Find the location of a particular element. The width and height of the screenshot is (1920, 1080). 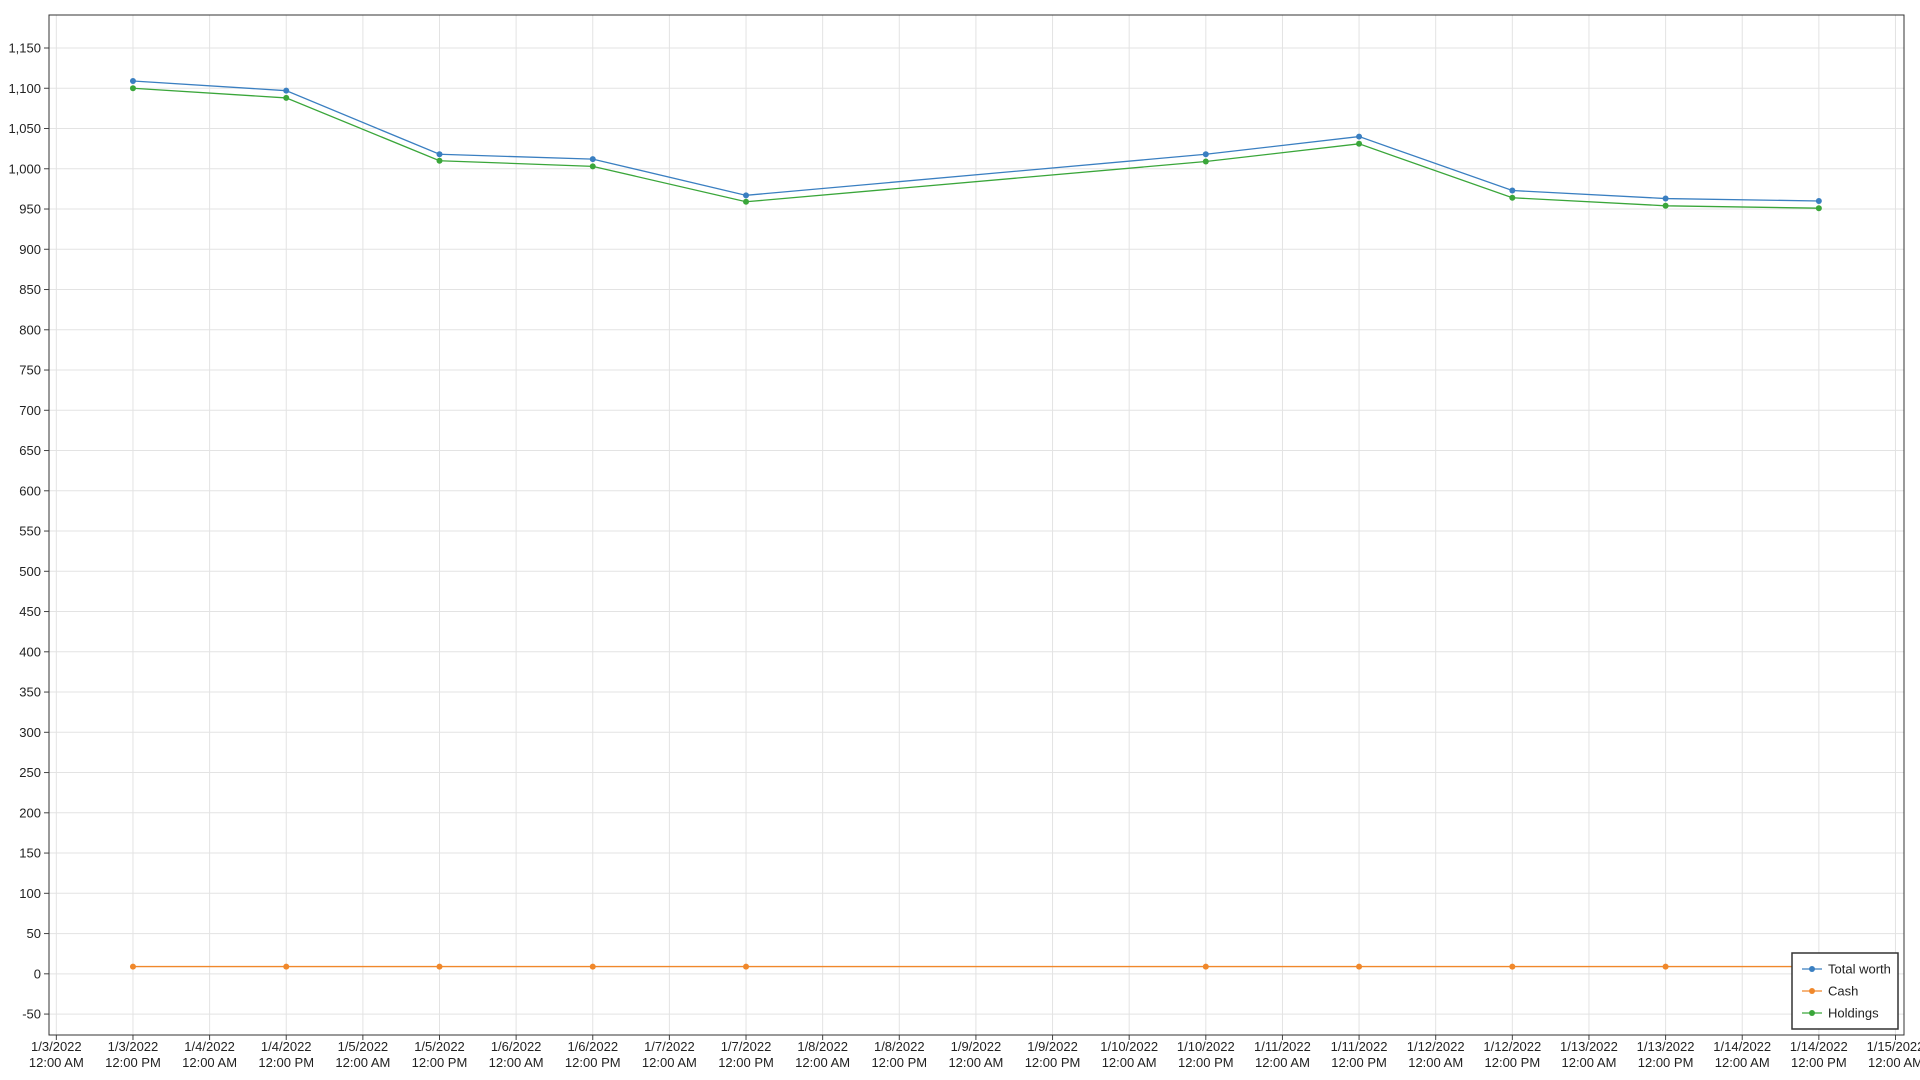

y-tick-label: 400 is located at coordinates (30, 651).